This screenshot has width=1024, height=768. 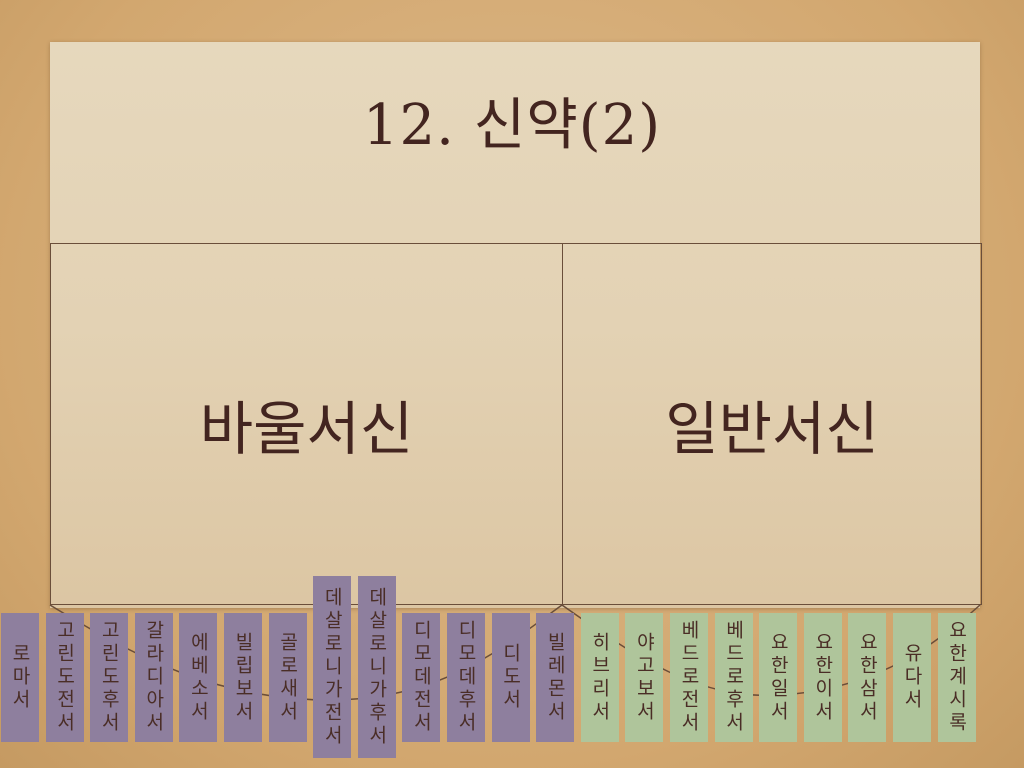 I want to click on book-tab: 데살로니가후서, so click(x=376, y=667).